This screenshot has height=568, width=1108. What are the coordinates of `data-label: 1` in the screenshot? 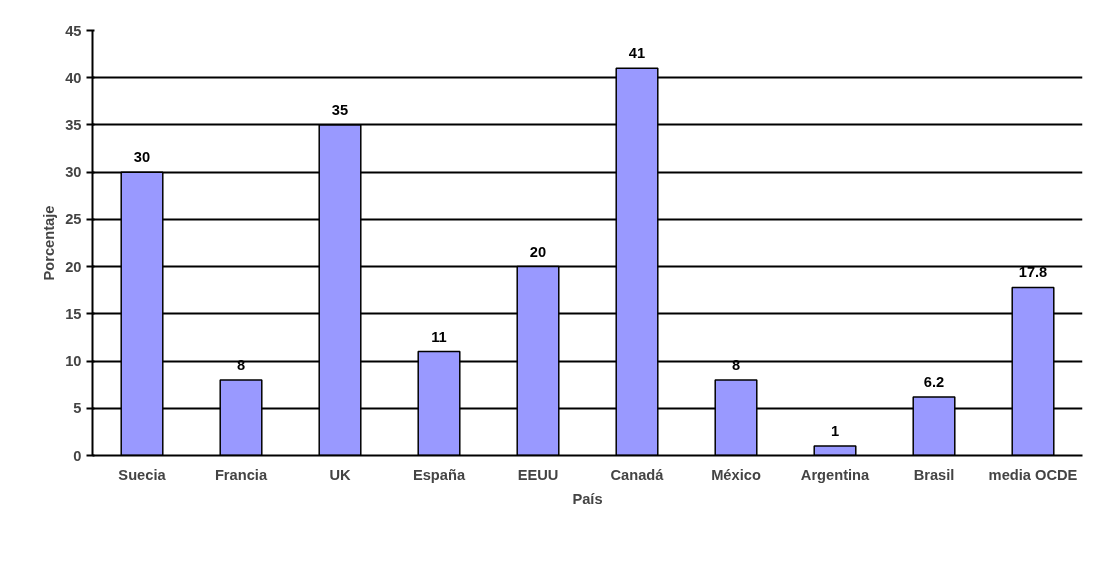 It's located at (835, 431).